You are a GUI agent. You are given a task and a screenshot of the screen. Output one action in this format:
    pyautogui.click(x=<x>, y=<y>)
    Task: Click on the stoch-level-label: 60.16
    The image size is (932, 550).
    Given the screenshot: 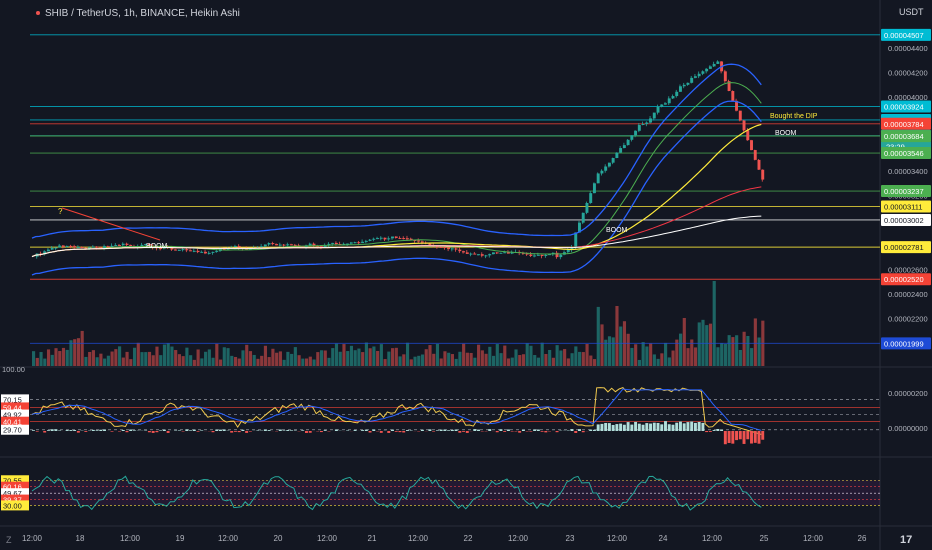 What is the action you would take?
    pyautogui.click(x=12, y=487)
    